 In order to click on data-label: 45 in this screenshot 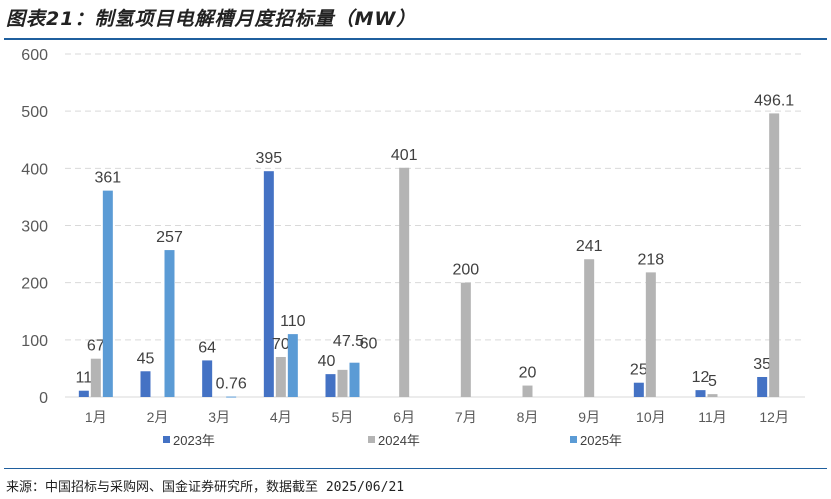, I will do `click(146, 358)`.